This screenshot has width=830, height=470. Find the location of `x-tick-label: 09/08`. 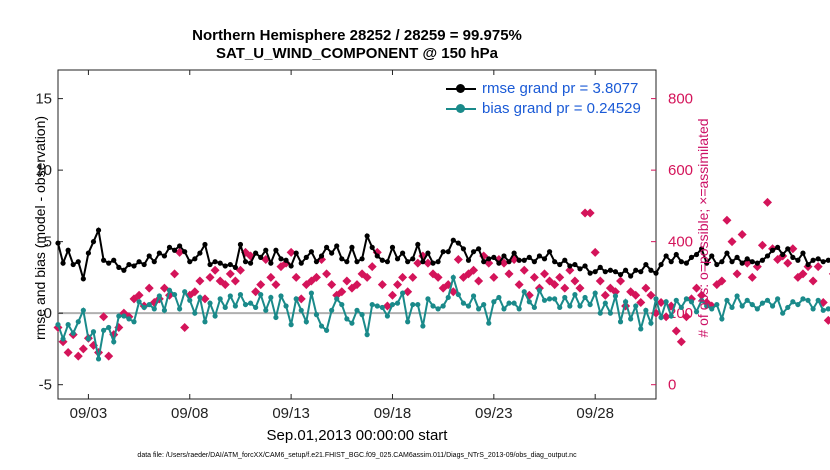

x-tick-label: 09/08 is located at coordinates (190, 413).